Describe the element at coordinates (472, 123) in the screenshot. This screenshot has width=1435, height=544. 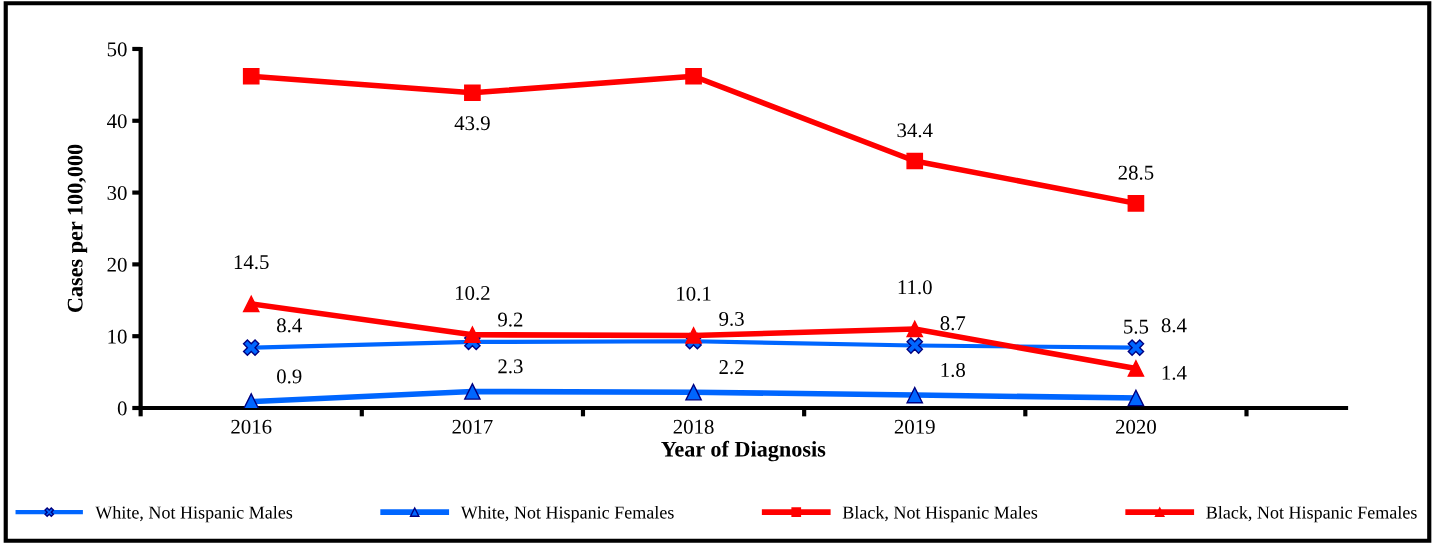
I see `data-label: 43.9` at that location.